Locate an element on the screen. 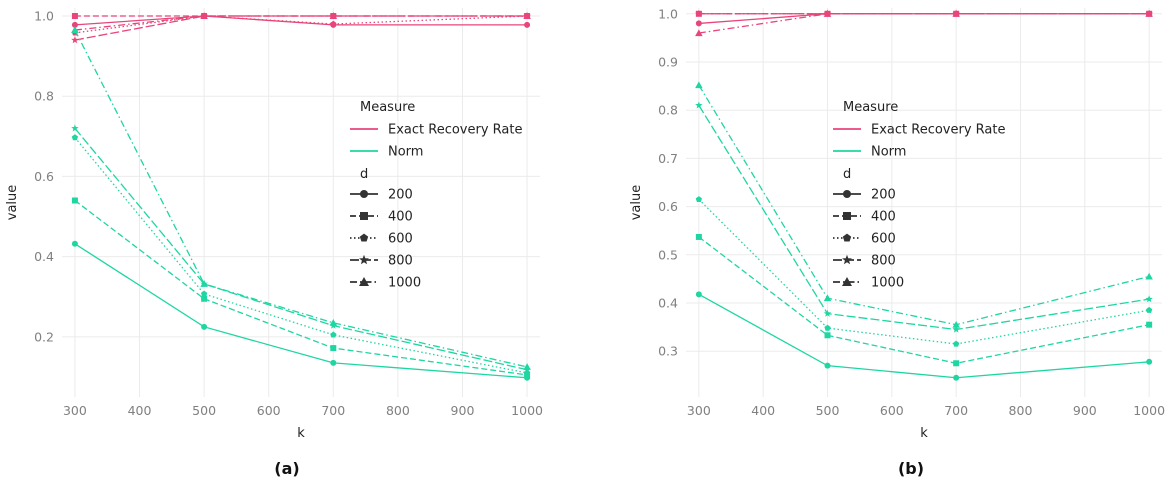 Image resolution: width=1166 pixels, height=494 pixels. x-tick-label: 900 is located at coordinates (463, 410).